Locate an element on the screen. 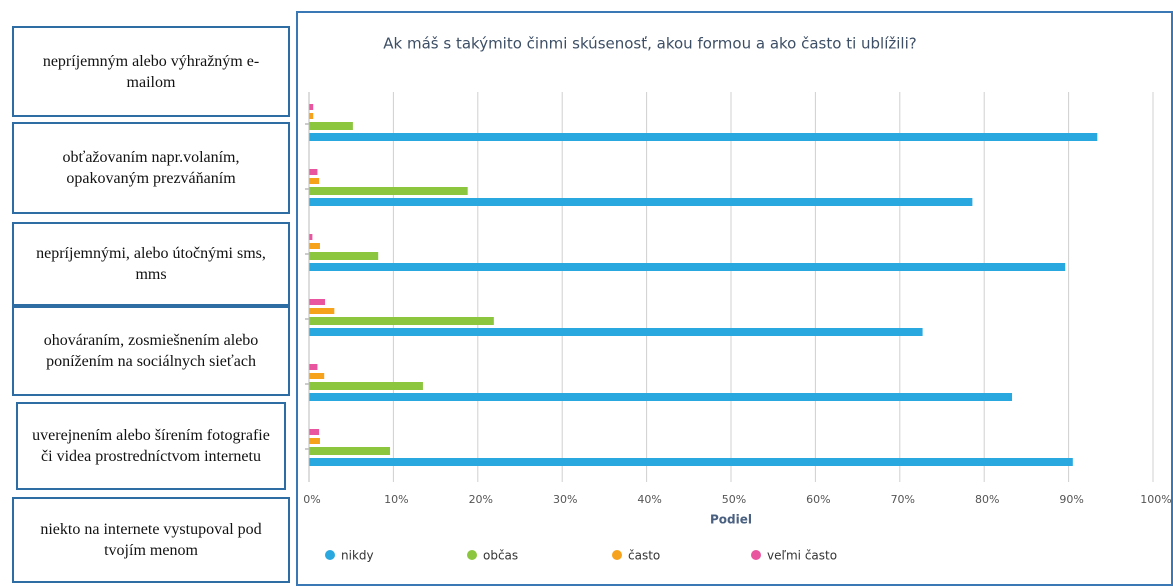 This screenshot has height=586, width=1173. x-tick-label: 60% is located at coordinates (818, 499).